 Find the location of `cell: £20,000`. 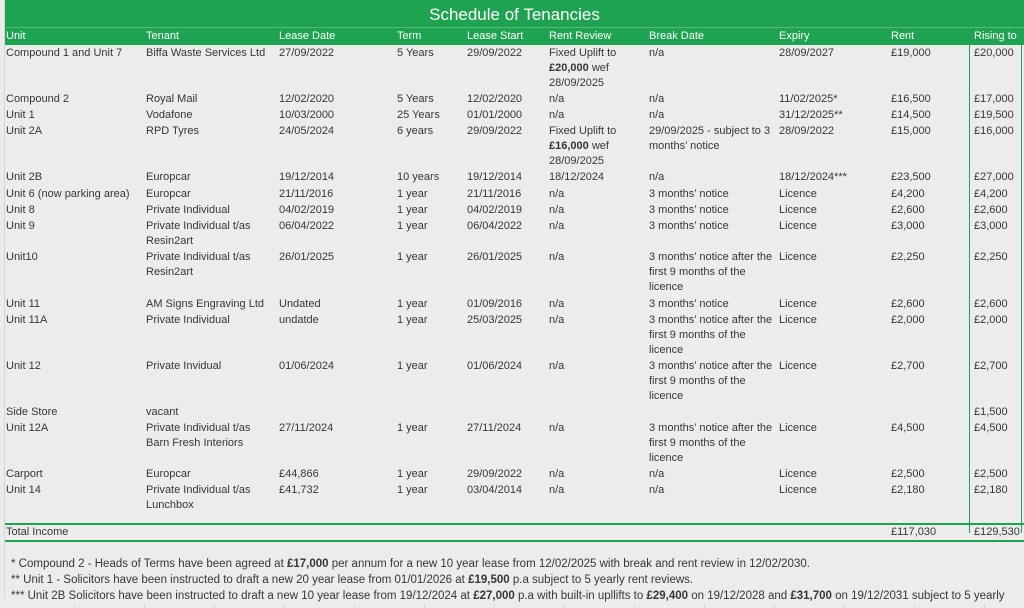

cell: £20,000 is located at coordinates (994, 53).